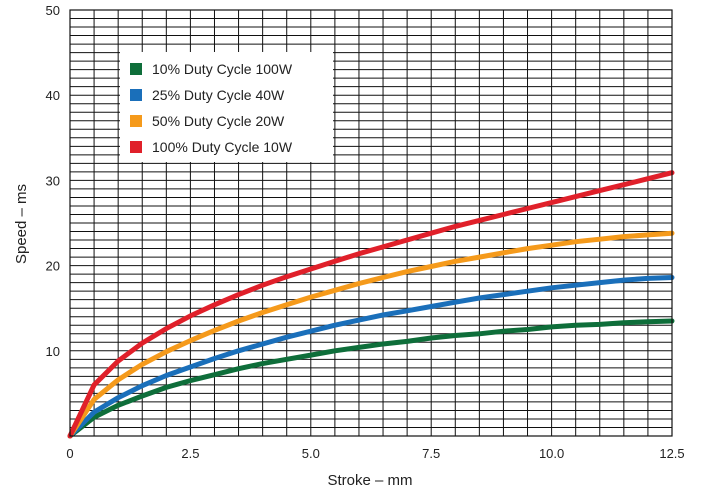 The image size is (702, 498). I want to click on legend-label: 25% Duty Cycle 40W, so click(218, 95).